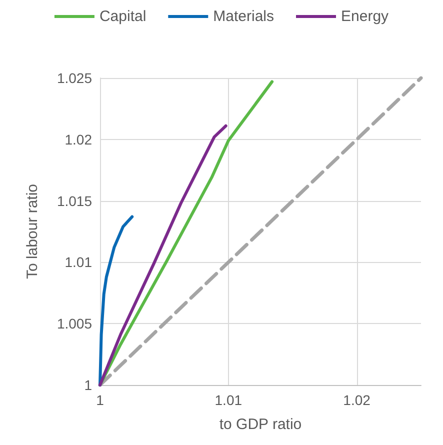  What do you see at coordinates (260, 424) in the screenshot?
I see `x-axis-title: to GDP ratio` at bounding box center [260, 424].